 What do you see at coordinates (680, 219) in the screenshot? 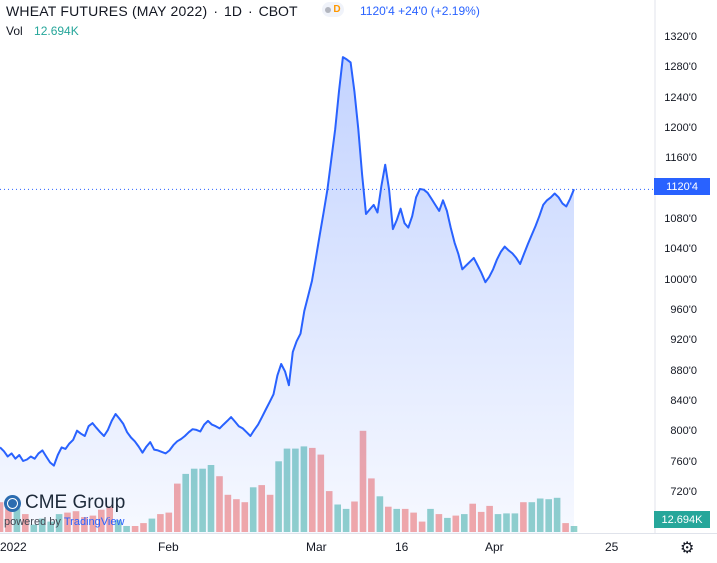
I see `price-tick-label: 1080'0` at bounding box center [680, 219].